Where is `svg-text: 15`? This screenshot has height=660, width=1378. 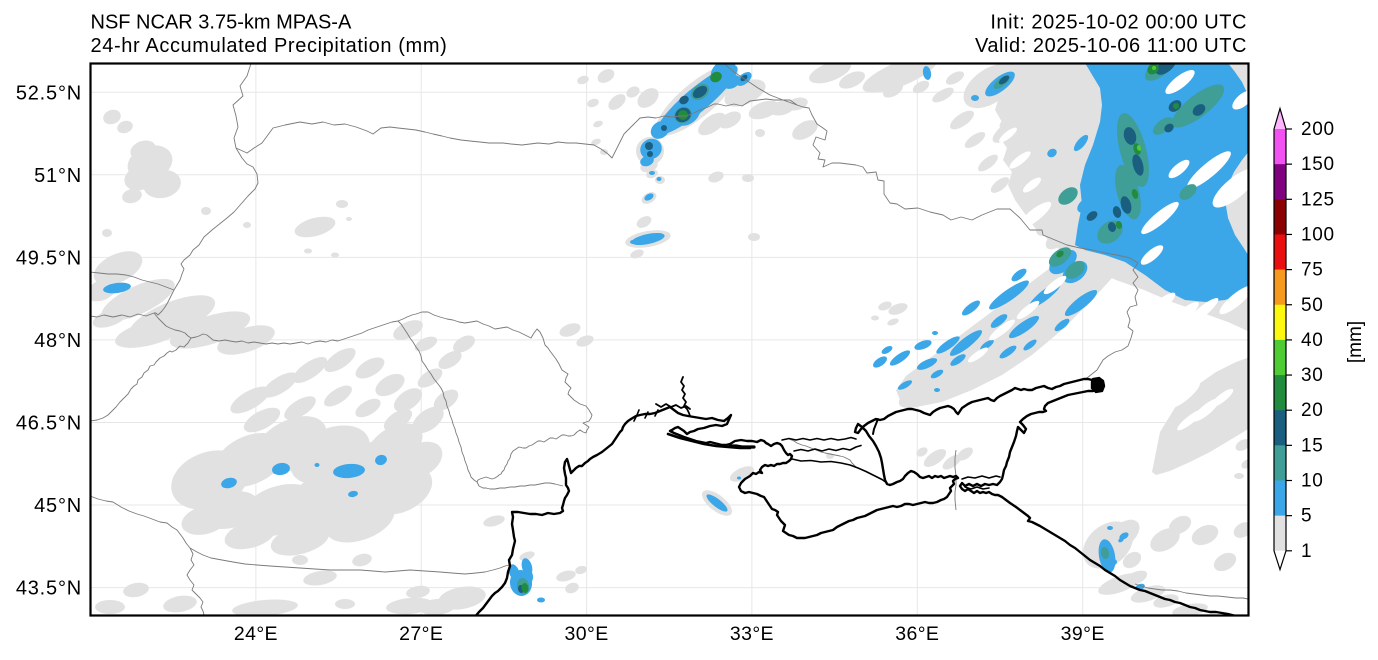 svg-text: 15 is located at coordinates (1312, 445).